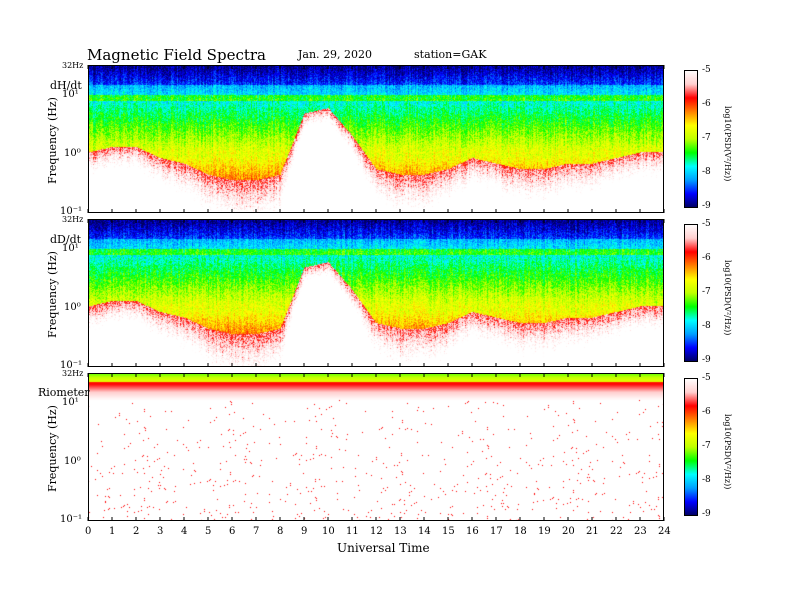 The width and height of the screenshot is (792, 612). What do you see at coordinates (706, 378) in the screenshot?
I see `cbtick-riometer-0: -5` at bounding box center [706, 378].